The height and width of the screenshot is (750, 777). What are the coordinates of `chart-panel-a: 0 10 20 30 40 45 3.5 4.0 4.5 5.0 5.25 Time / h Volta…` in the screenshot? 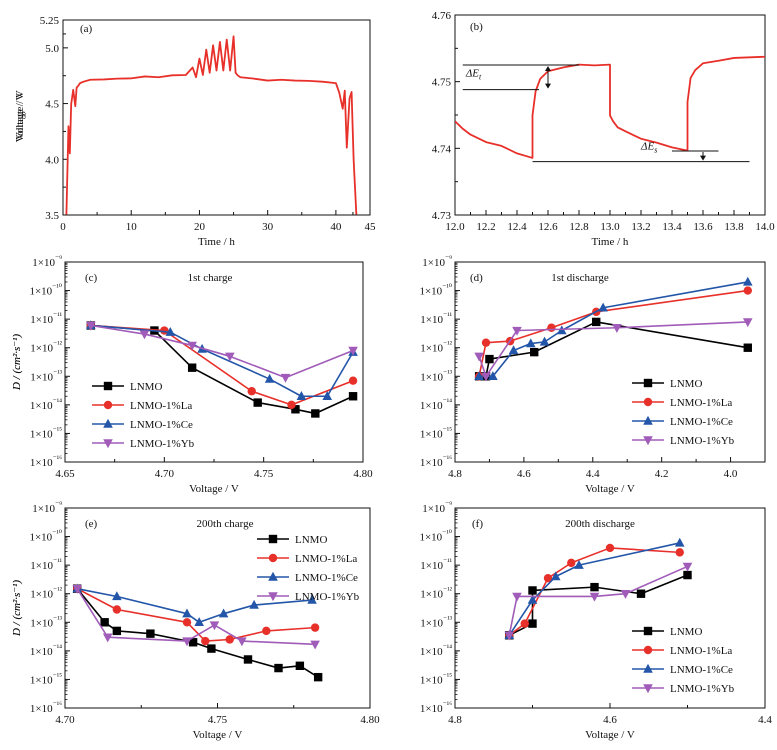 It's located at (195, 131).